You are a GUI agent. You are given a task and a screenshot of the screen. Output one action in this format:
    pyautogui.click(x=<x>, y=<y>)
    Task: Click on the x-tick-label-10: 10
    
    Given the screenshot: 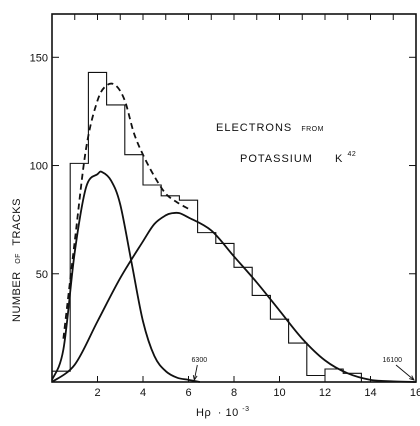 What is the action you would take?
    pyautogui.click(x=279, y=393)
    